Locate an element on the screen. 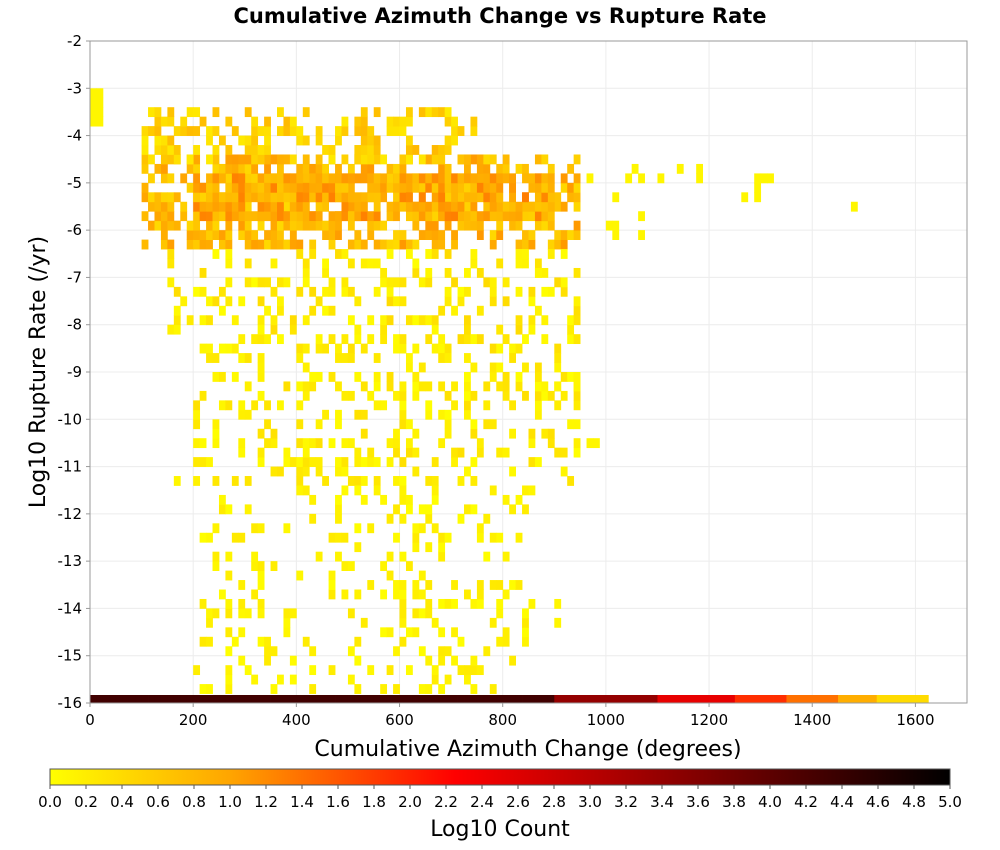  x-tick-label: 600 is located at coordinates (399, 720).